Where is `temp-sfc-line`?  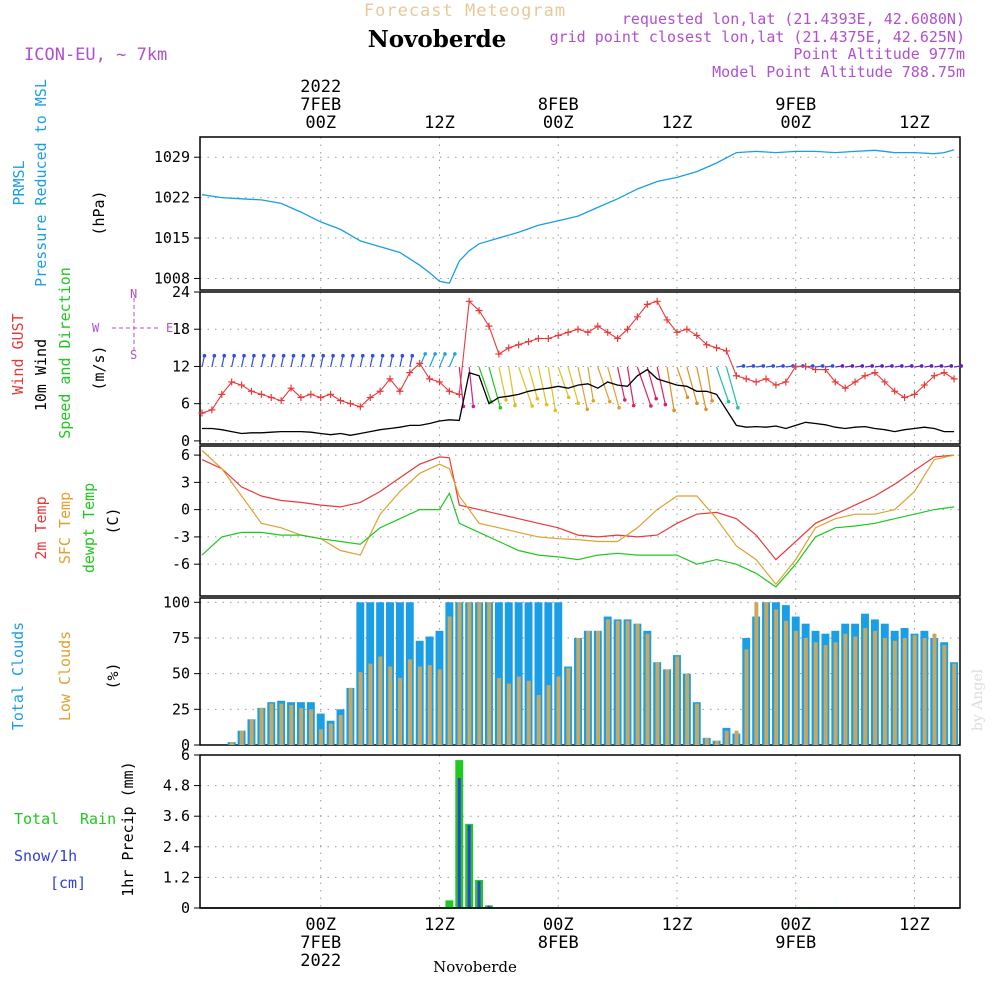 temp-sfc-line is located at coordinates (578, 518).